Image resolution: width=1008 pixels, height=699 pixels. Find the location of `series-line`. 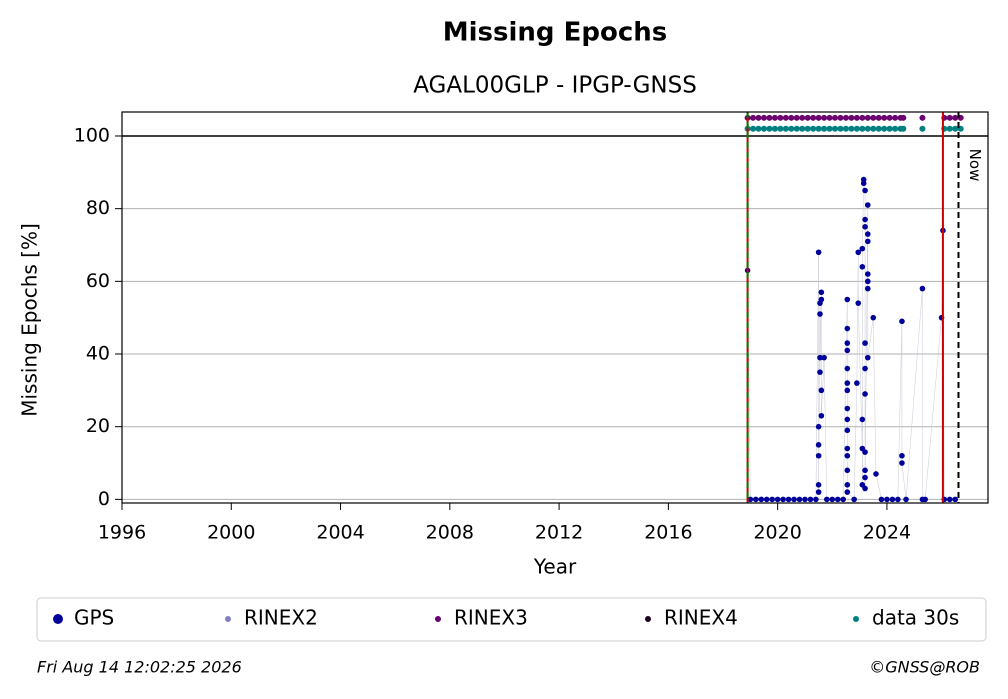

series-line is located at coordinates (851, 339).